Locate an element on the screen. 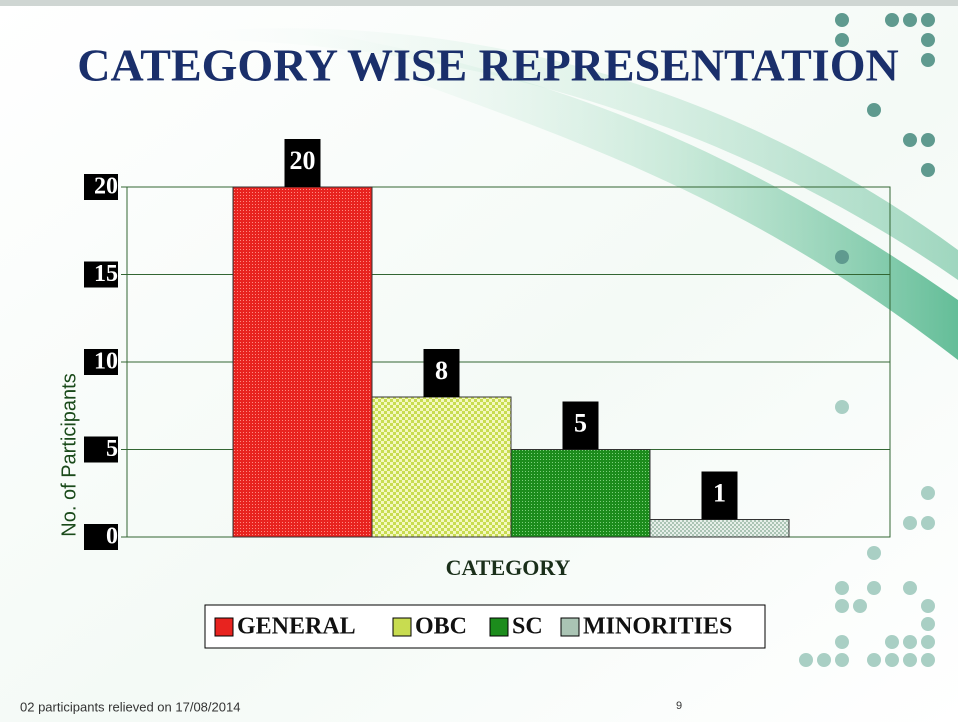 The height and width of the screenshot is (727, 958). value-label: 20 is located at coordinates (303, 160).